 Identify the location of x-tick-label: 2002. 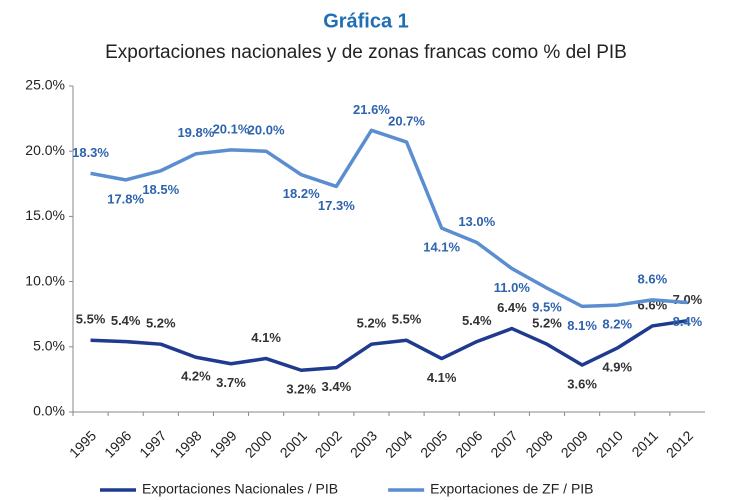
(328, 443).